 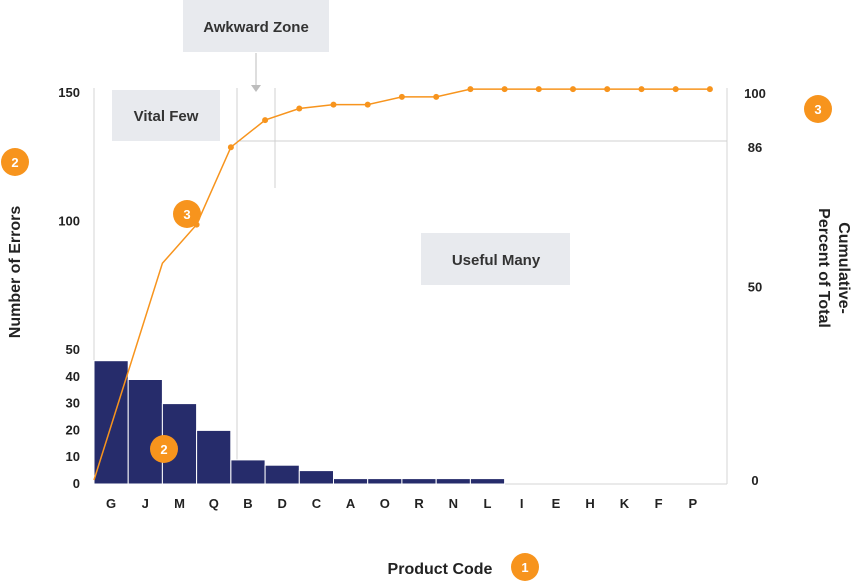 I want to click on cumulative-point-O, so click(x=401, y=96).